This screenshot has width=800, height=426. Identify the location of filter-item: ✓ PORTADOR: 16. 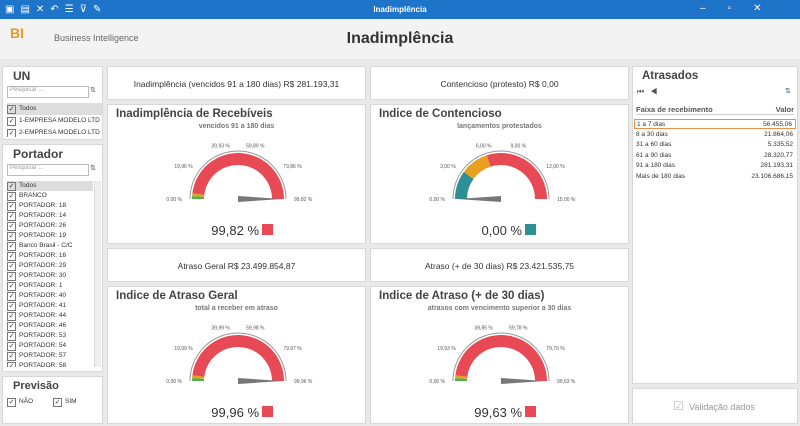
(50, 256).